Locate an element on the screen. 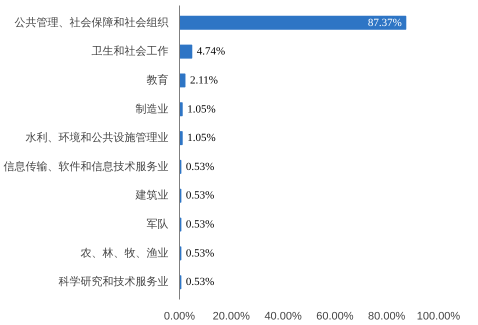 This screenshot has width=478, height=325. x-tick-label: 0.00% is located at coordinates (180, 316).